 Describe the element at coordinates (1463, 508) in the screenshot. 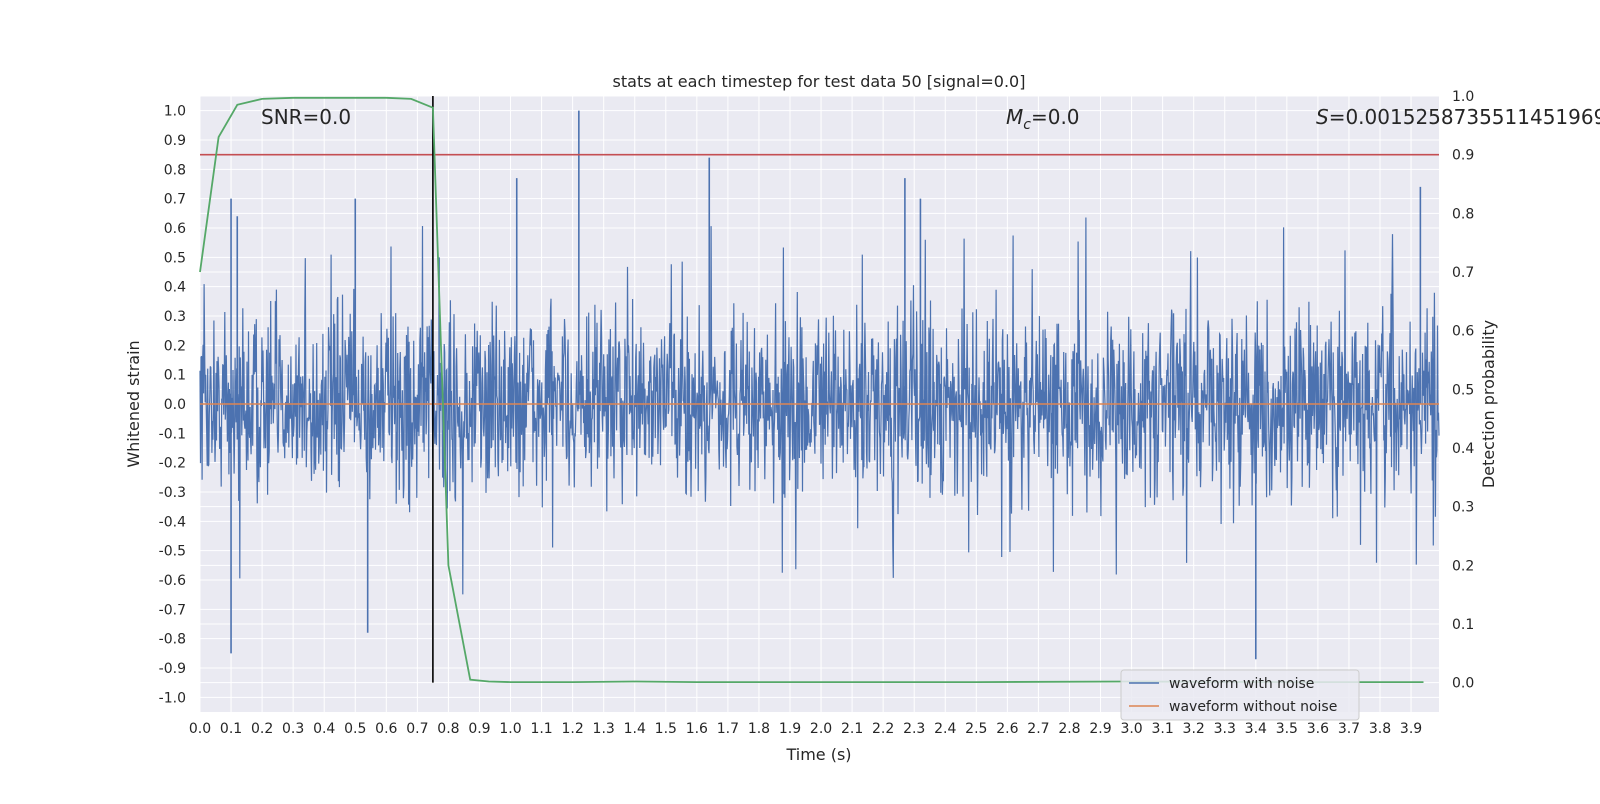

I see `y-right-tick-label: 0.3` at that location.